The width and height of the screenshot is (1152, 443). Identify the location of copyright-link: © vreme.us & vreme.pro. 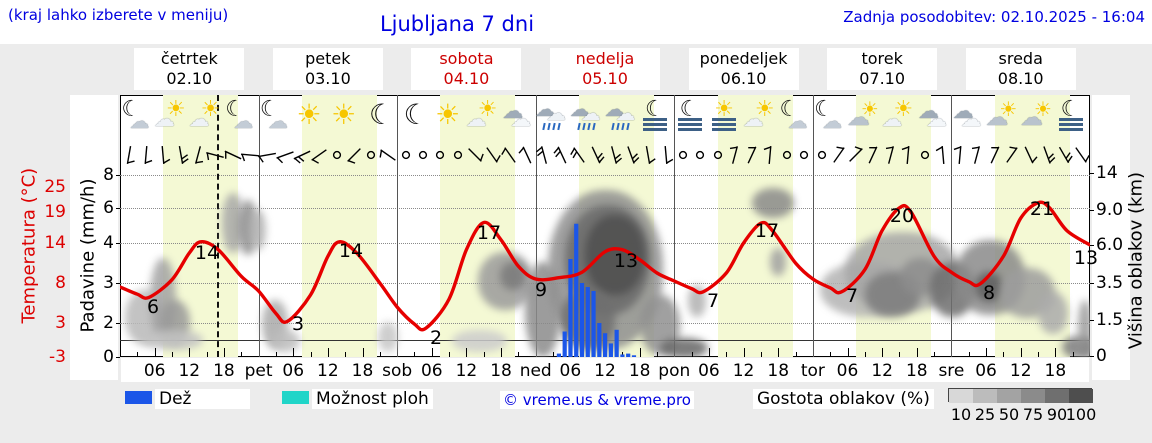
(597, 400).